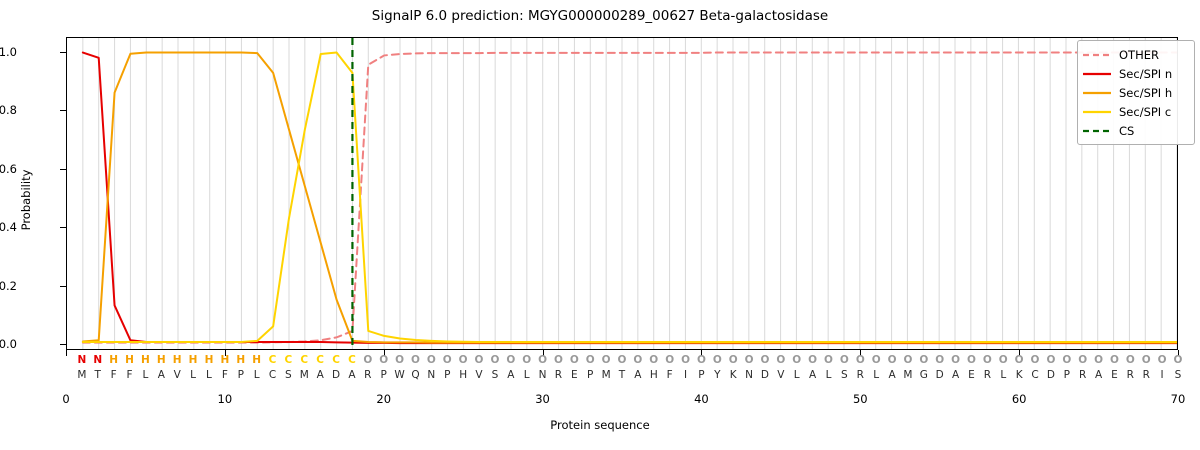  What do you see at coordinates (8, 51) in the screenshot?
I see `y-tick-label: 1.0` at bounding box center [8, 51].